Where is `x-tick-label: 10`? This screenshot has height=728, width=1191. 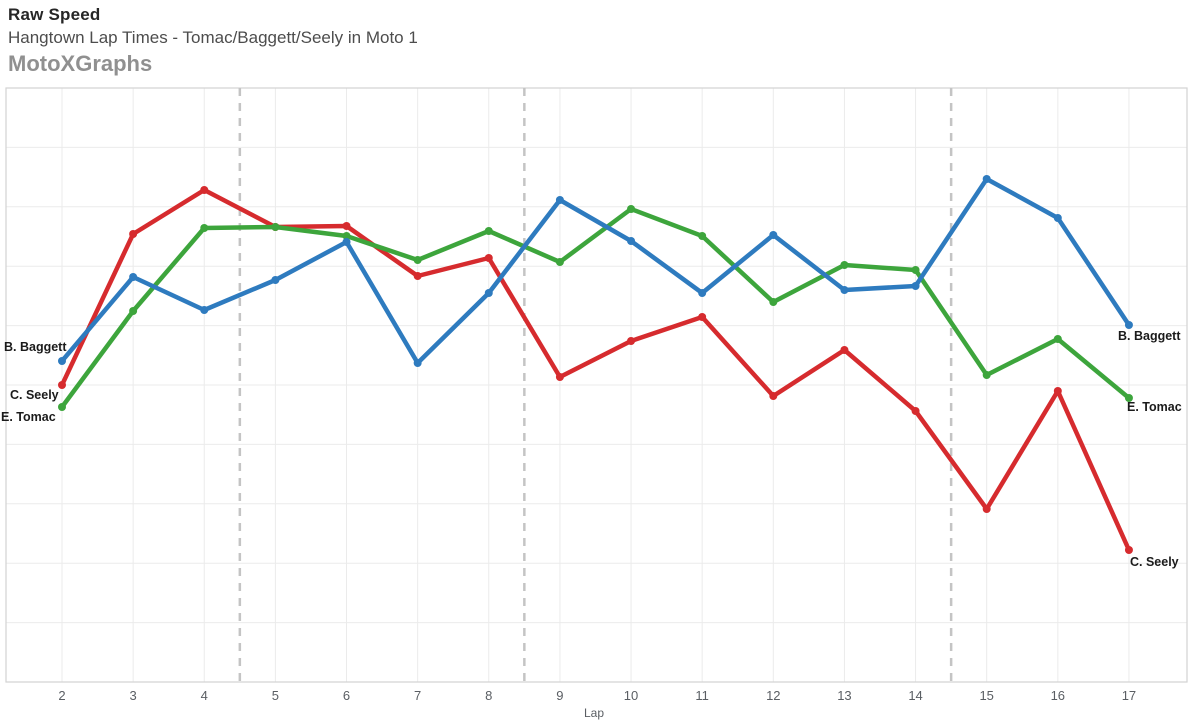
x-tick-label: 10 is located at coordinates (631, 695).